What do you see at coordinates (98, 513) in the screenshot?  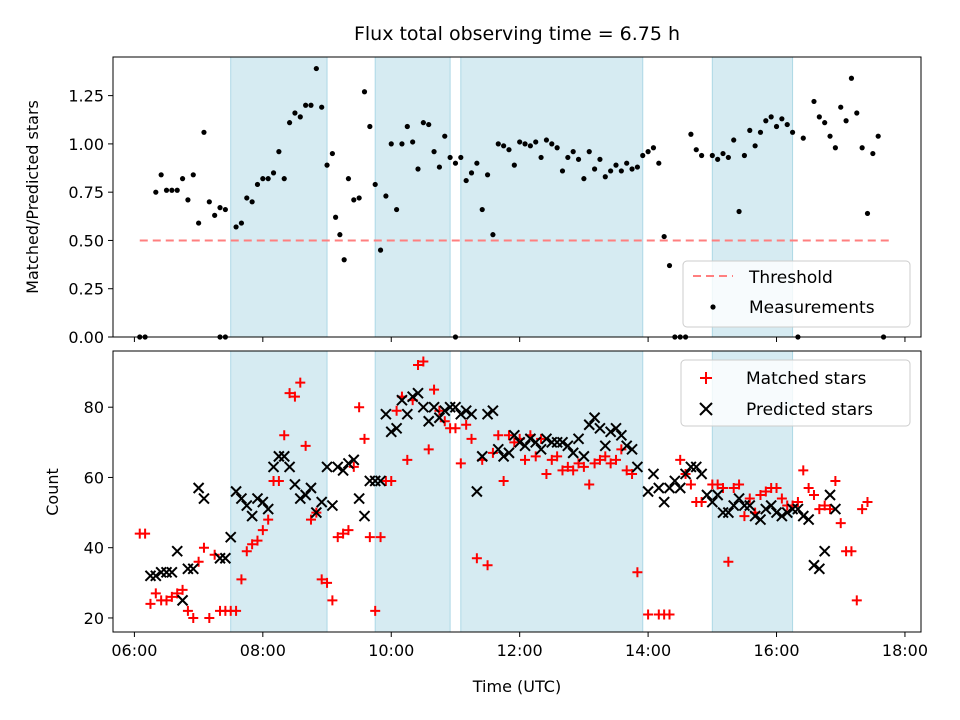 I see `bottom-y-ticks: 20 40 60 80` at bounding box center [98, 513].